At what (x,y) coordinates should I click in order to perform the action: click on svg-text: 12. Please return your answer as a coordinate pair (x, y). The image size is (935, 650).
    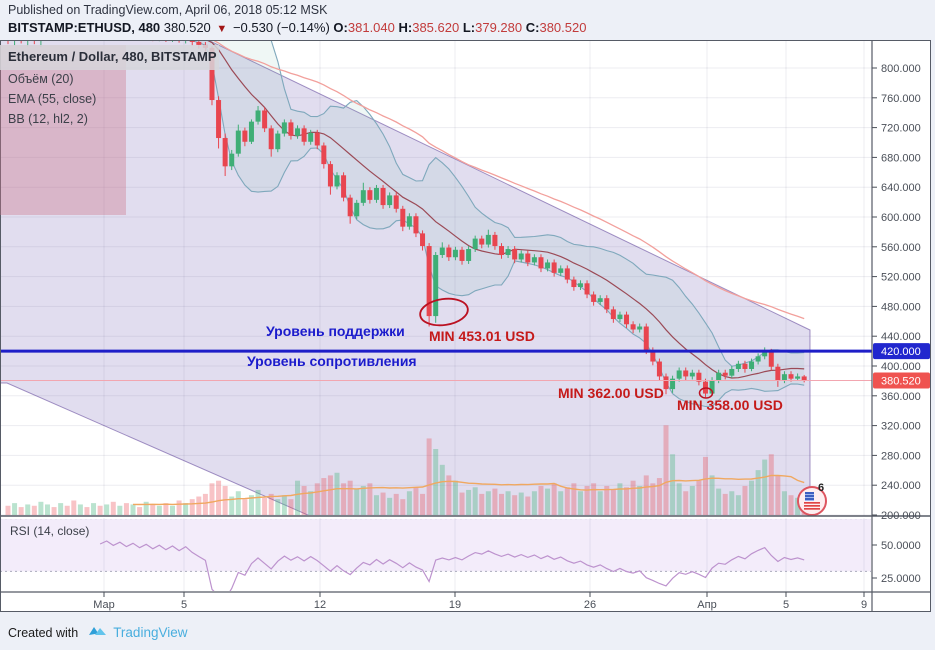
    Looking at the image, I should click on (320, 605).